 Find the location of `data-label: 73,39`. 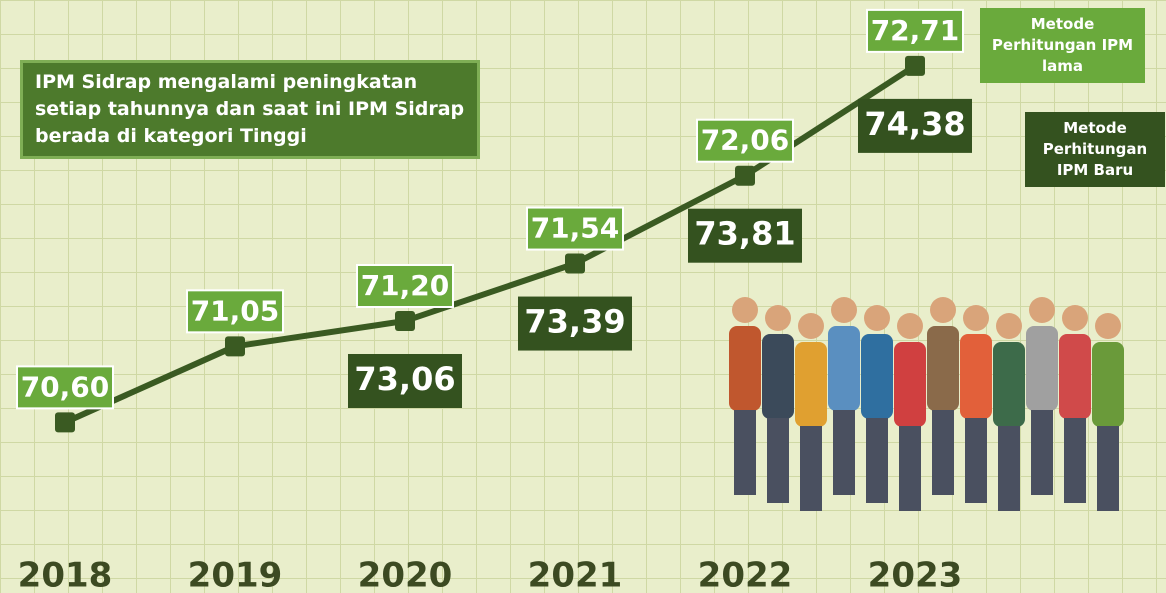

data-label: 73,39 is located at coordinates (574, 322).